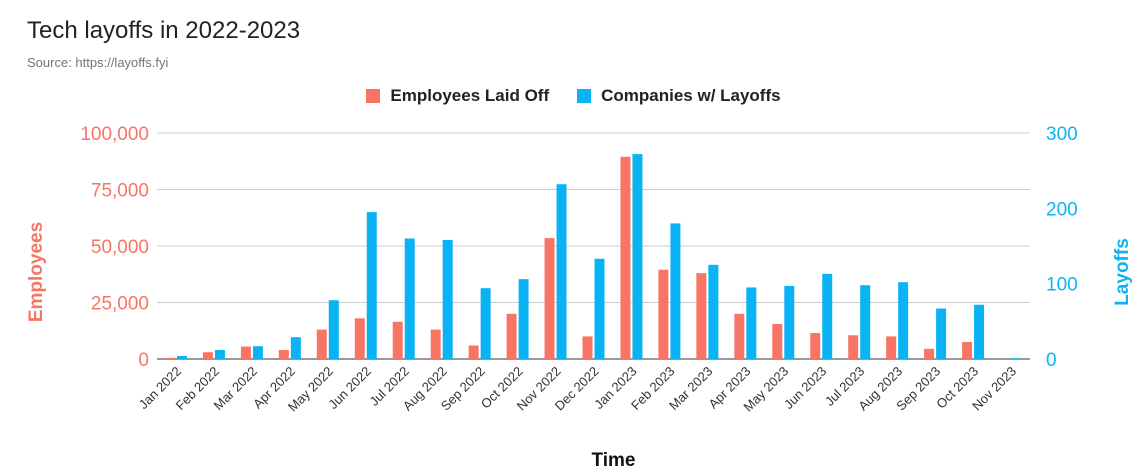 Image resolution: width=1147 pixels, height=473 pixels. I want to click on legend-swatch-companies, so click(584, 96).